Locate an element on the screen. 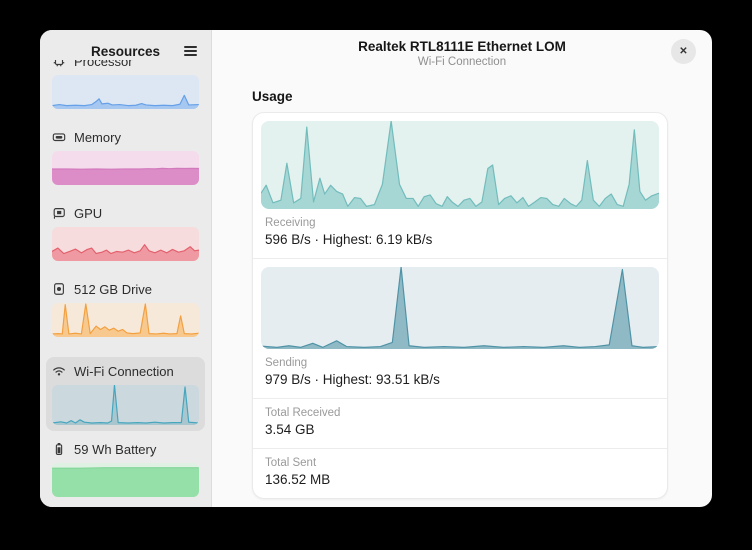 This screenshot has width=752, height=550. sending-section: Sending 979 B/s · Highest: 93.51 kB/s is located at coordinates (460, 328).